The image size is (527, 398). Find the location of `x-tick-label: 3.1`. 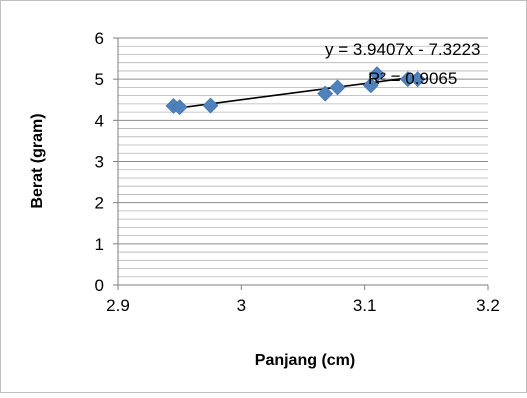

x-tick-label: 3.1 is located at coordinates (365, 305).